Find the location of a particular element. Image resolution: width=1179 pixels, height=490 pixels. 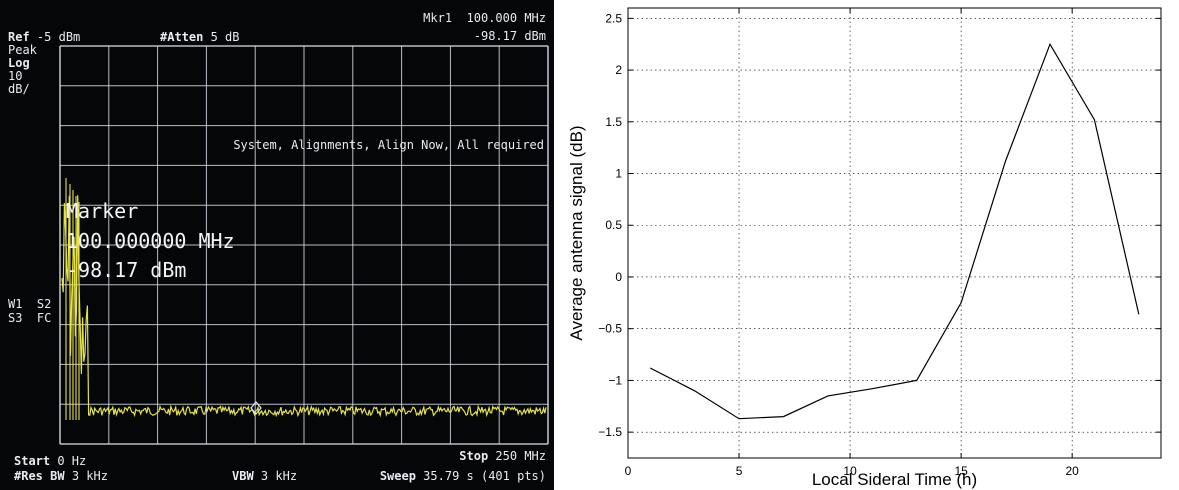

vbw-value: 3 kHz is located at coordinates (279, 476).